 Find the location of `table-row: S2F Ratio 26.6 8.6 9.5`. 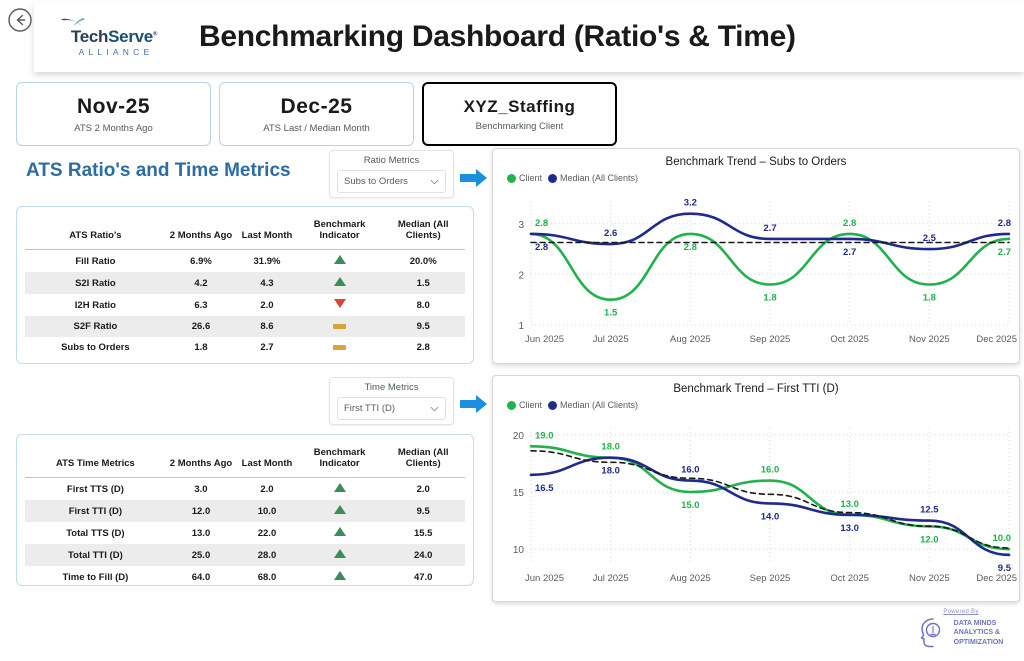

table-row: S2F Ratio 26.6 8.6 9.5 is located at coordinates (245, 326).